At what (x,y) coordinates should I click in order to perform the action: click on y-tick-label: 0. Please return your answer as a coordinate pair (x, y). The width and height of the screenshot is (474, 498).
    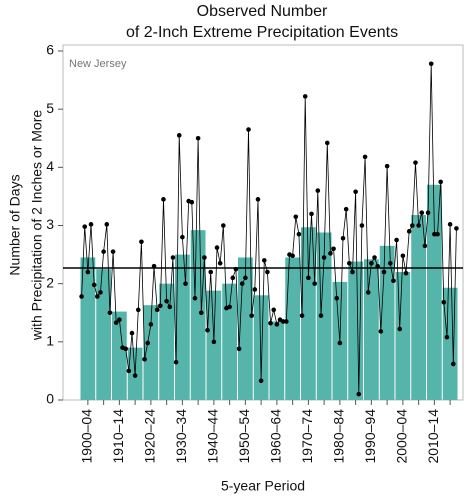
    Looking at the image, I should click on (50, 399).